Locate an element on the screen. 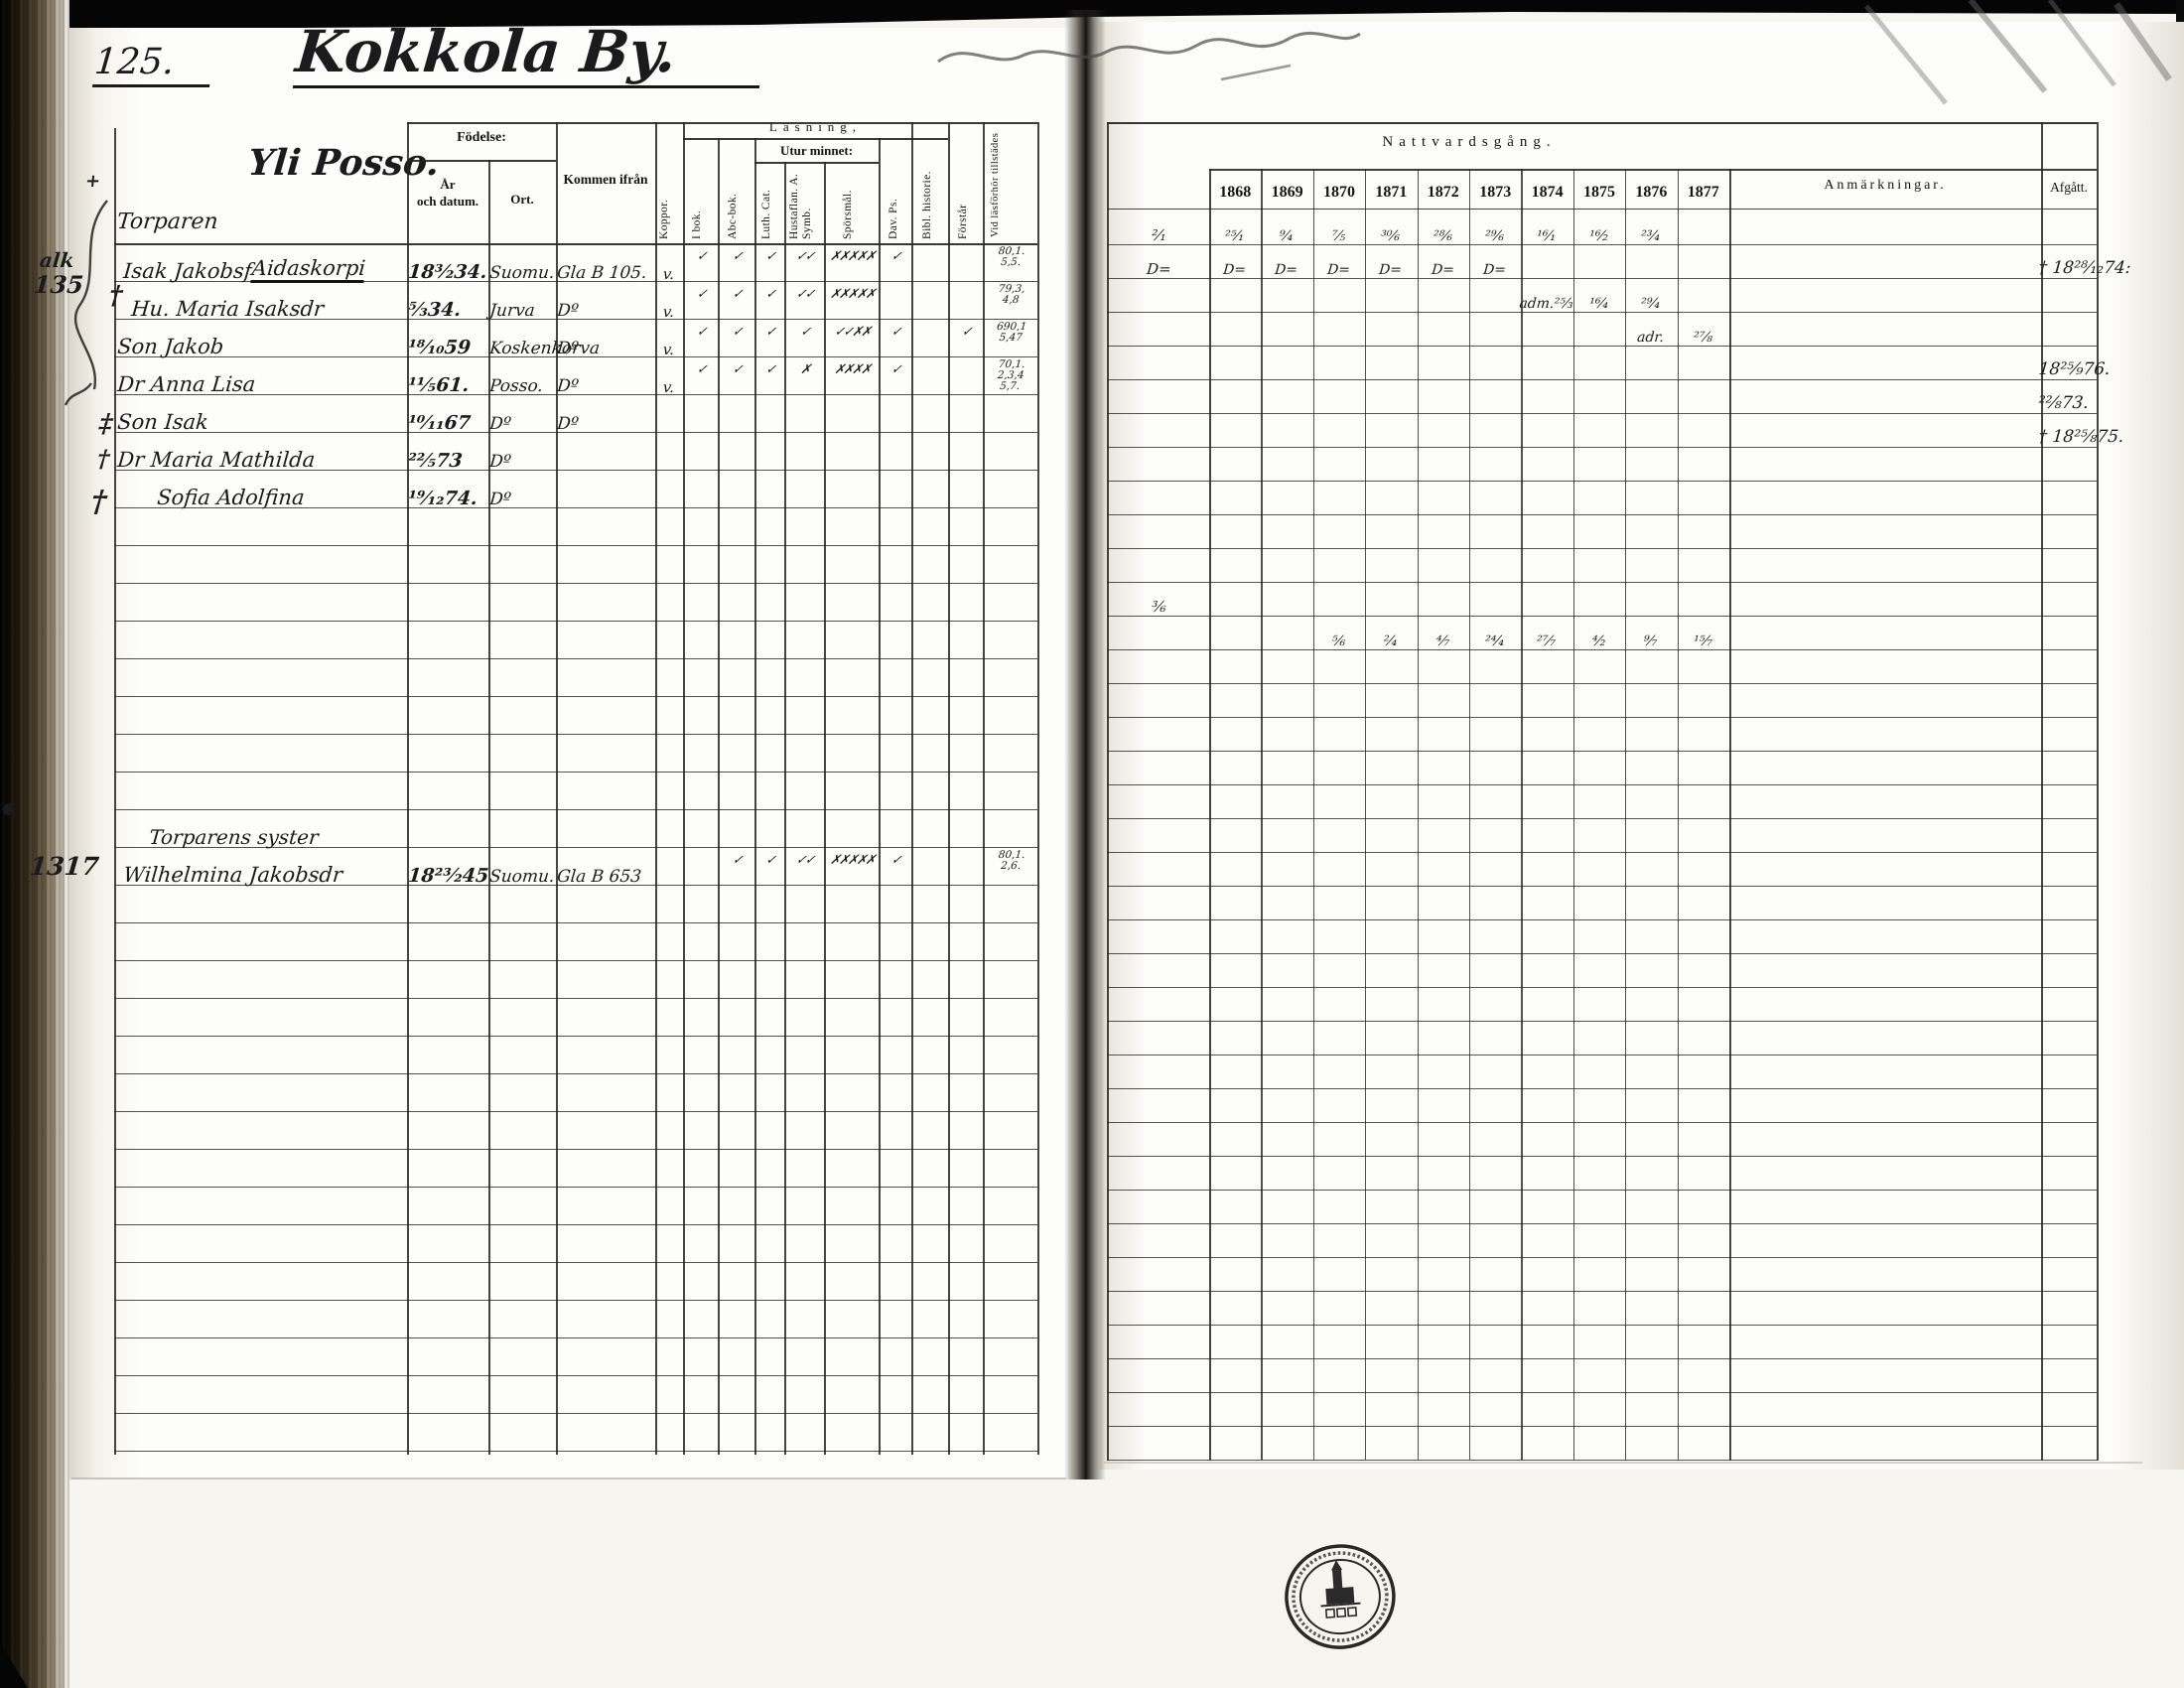 This screenshot has width=2184, height=1688. parish-stamp is located at coordinates (1340, 1596).